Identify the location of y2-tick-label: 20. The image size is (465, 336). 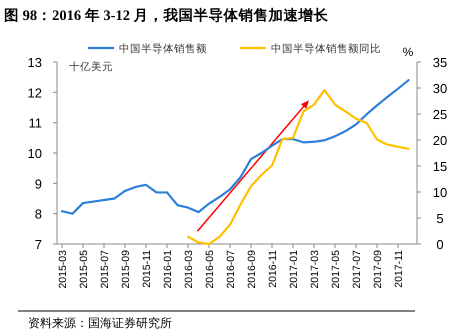
(440, 140).